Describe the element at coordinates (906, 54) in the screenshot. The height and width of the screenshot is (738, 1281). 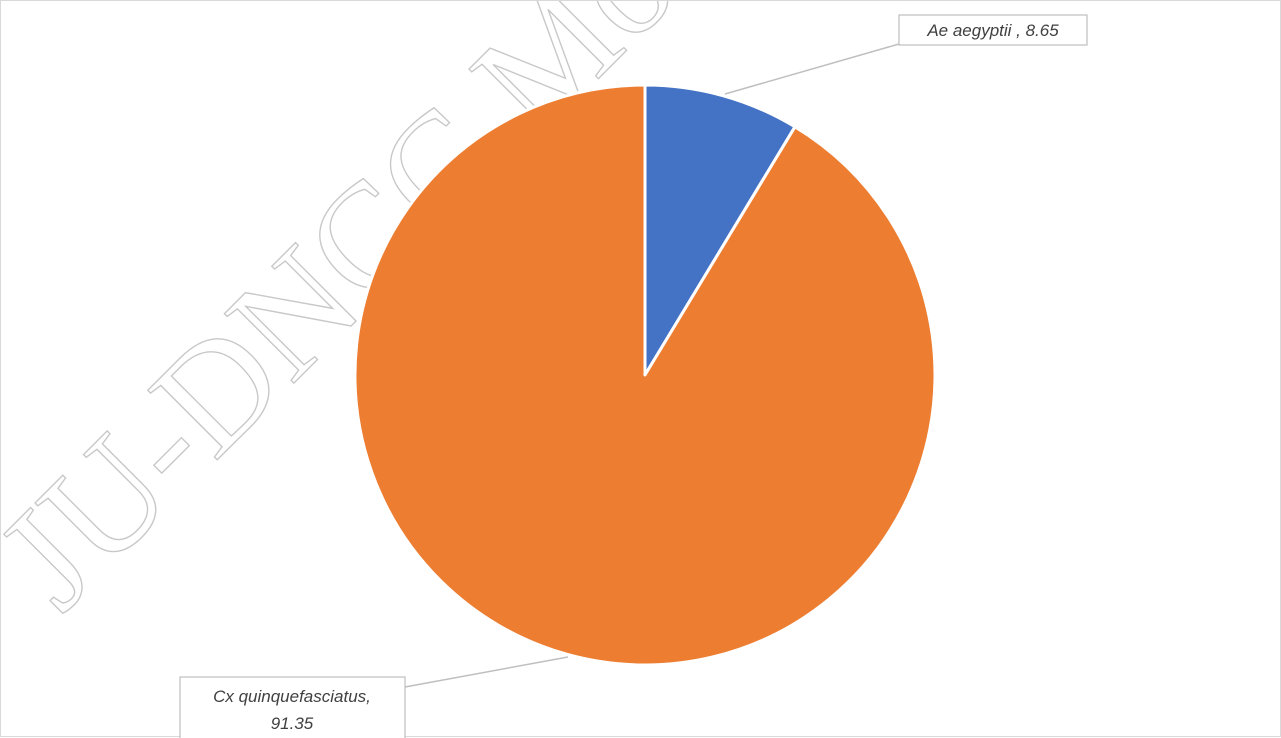
I see `label-ae-aegyptii: Ae aegyptii , 8.65` at that location.